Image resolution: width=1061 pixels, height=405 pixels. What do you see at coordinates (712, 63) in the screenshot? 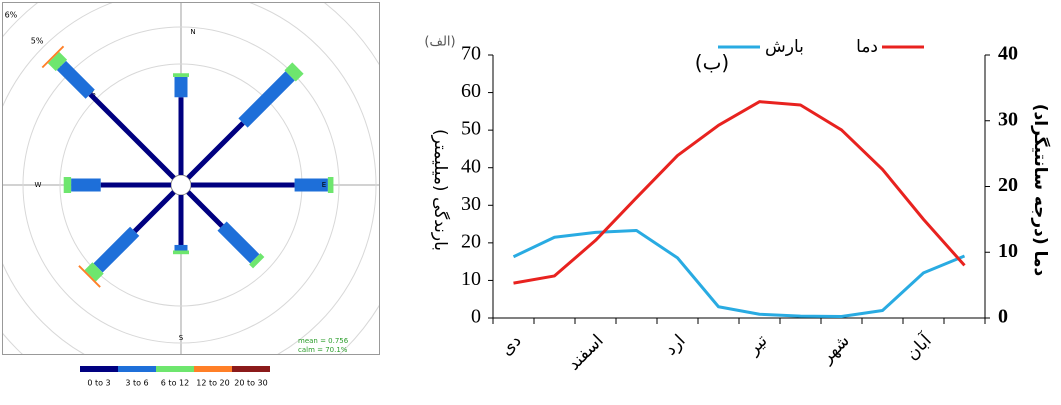
I see `chart-title: (ب)` at bounding box center [712, 63].